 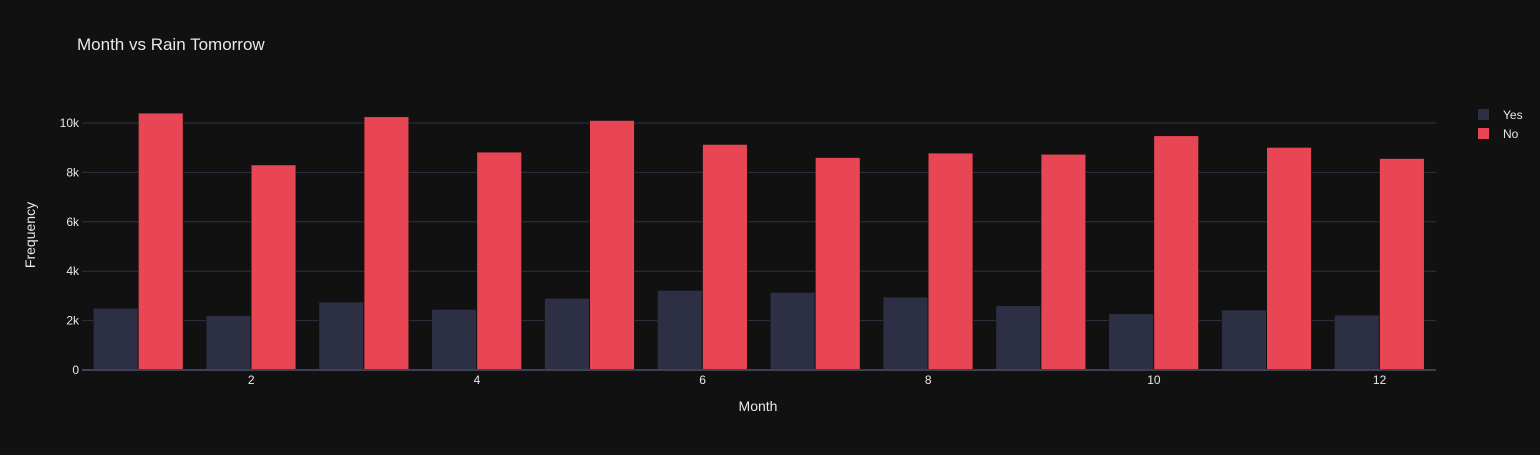 What do you see at coordinates (477, 380) in the screenshot?
I see `x-tick-label: 4` at bounding box center [477, 380].